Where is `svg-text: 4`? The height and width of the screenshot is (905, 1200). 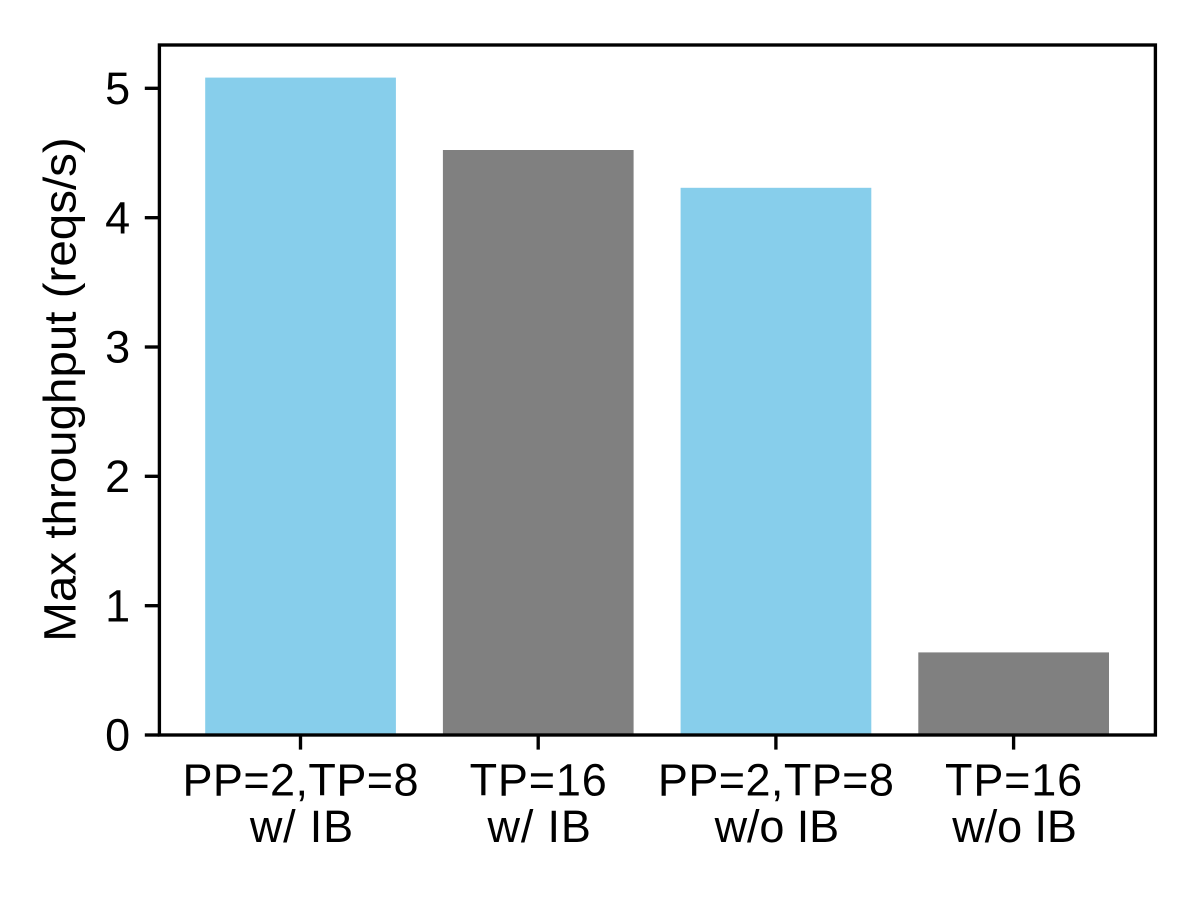 svg-text: 4 is located at coordinates (117, 217).